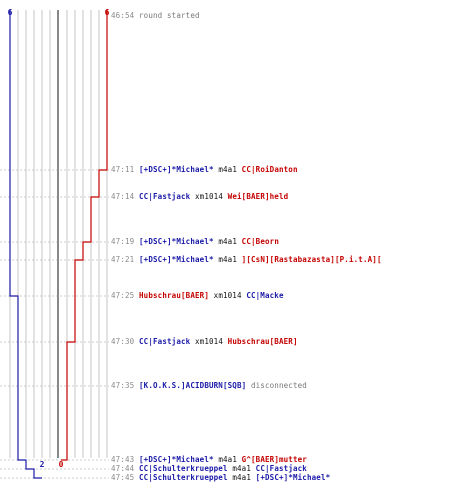 The width and height of the screenshot is (450, 500). Describe the element at coordinates (123, 341) in the screenshot. I see `log-timestamp: 47:30` at that location.